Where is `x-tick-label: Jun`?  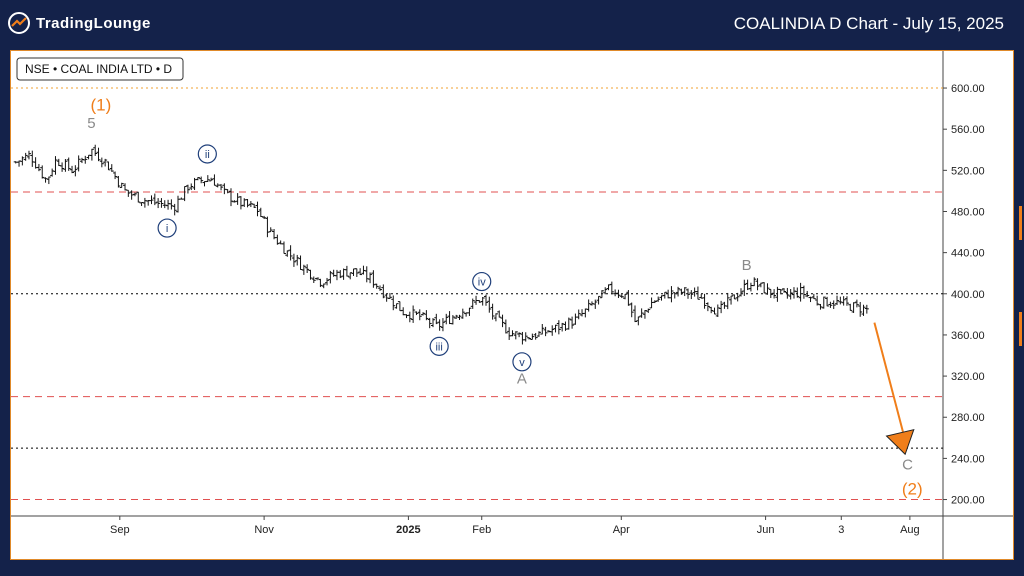 x-tick-label: Jun is located at coordinates (766, 530).